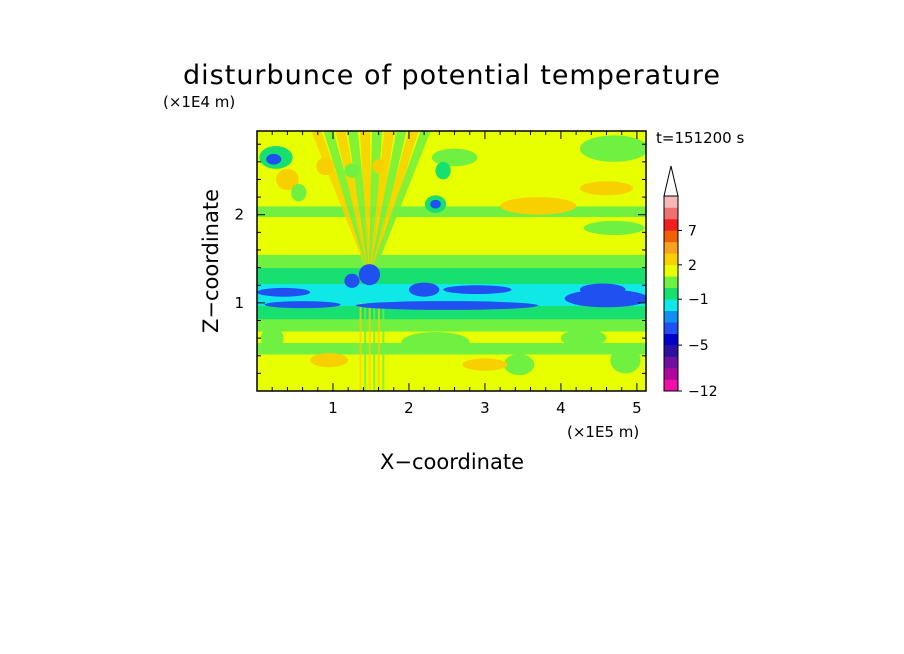 The image size is (904, 654). I want to click on time-label: t=151200 s, so click(700, 138).